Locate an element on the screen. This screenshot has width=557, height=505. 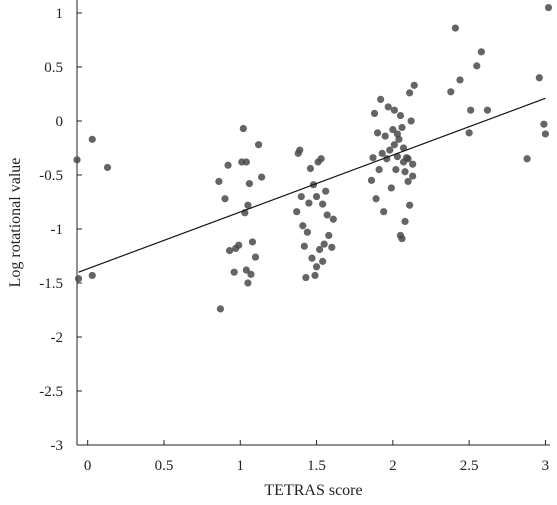
x-axis-title: TETRAS score is located at coordinates (313, 490).